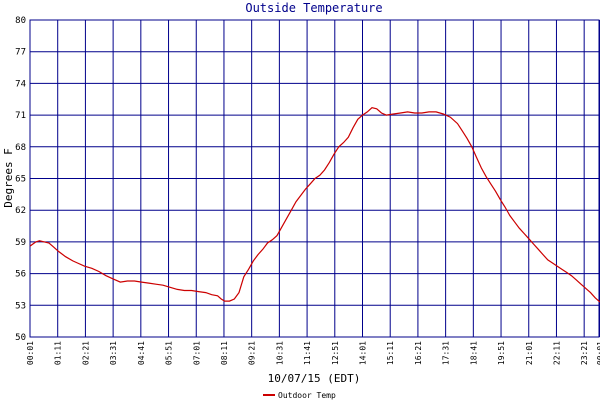  What do you see at coordinates (20, 275) in the screenshot?
I see `y-tick-label: 56` at bounding box center [20, 275].